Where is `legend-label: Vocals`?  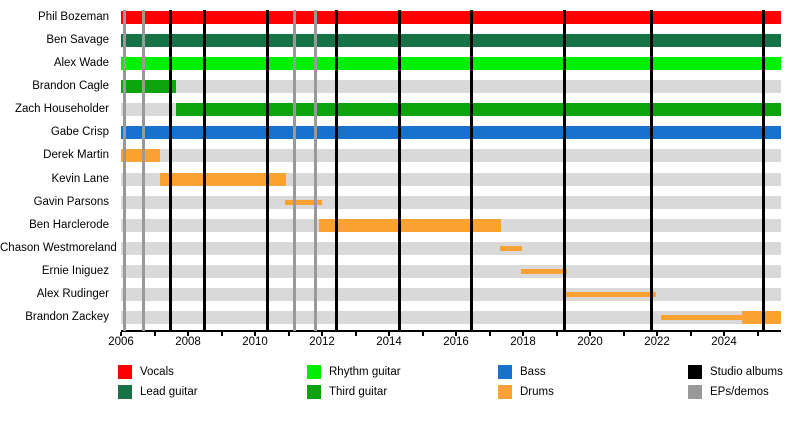
legend-label: Vocals is located at coordinates (157, 372).